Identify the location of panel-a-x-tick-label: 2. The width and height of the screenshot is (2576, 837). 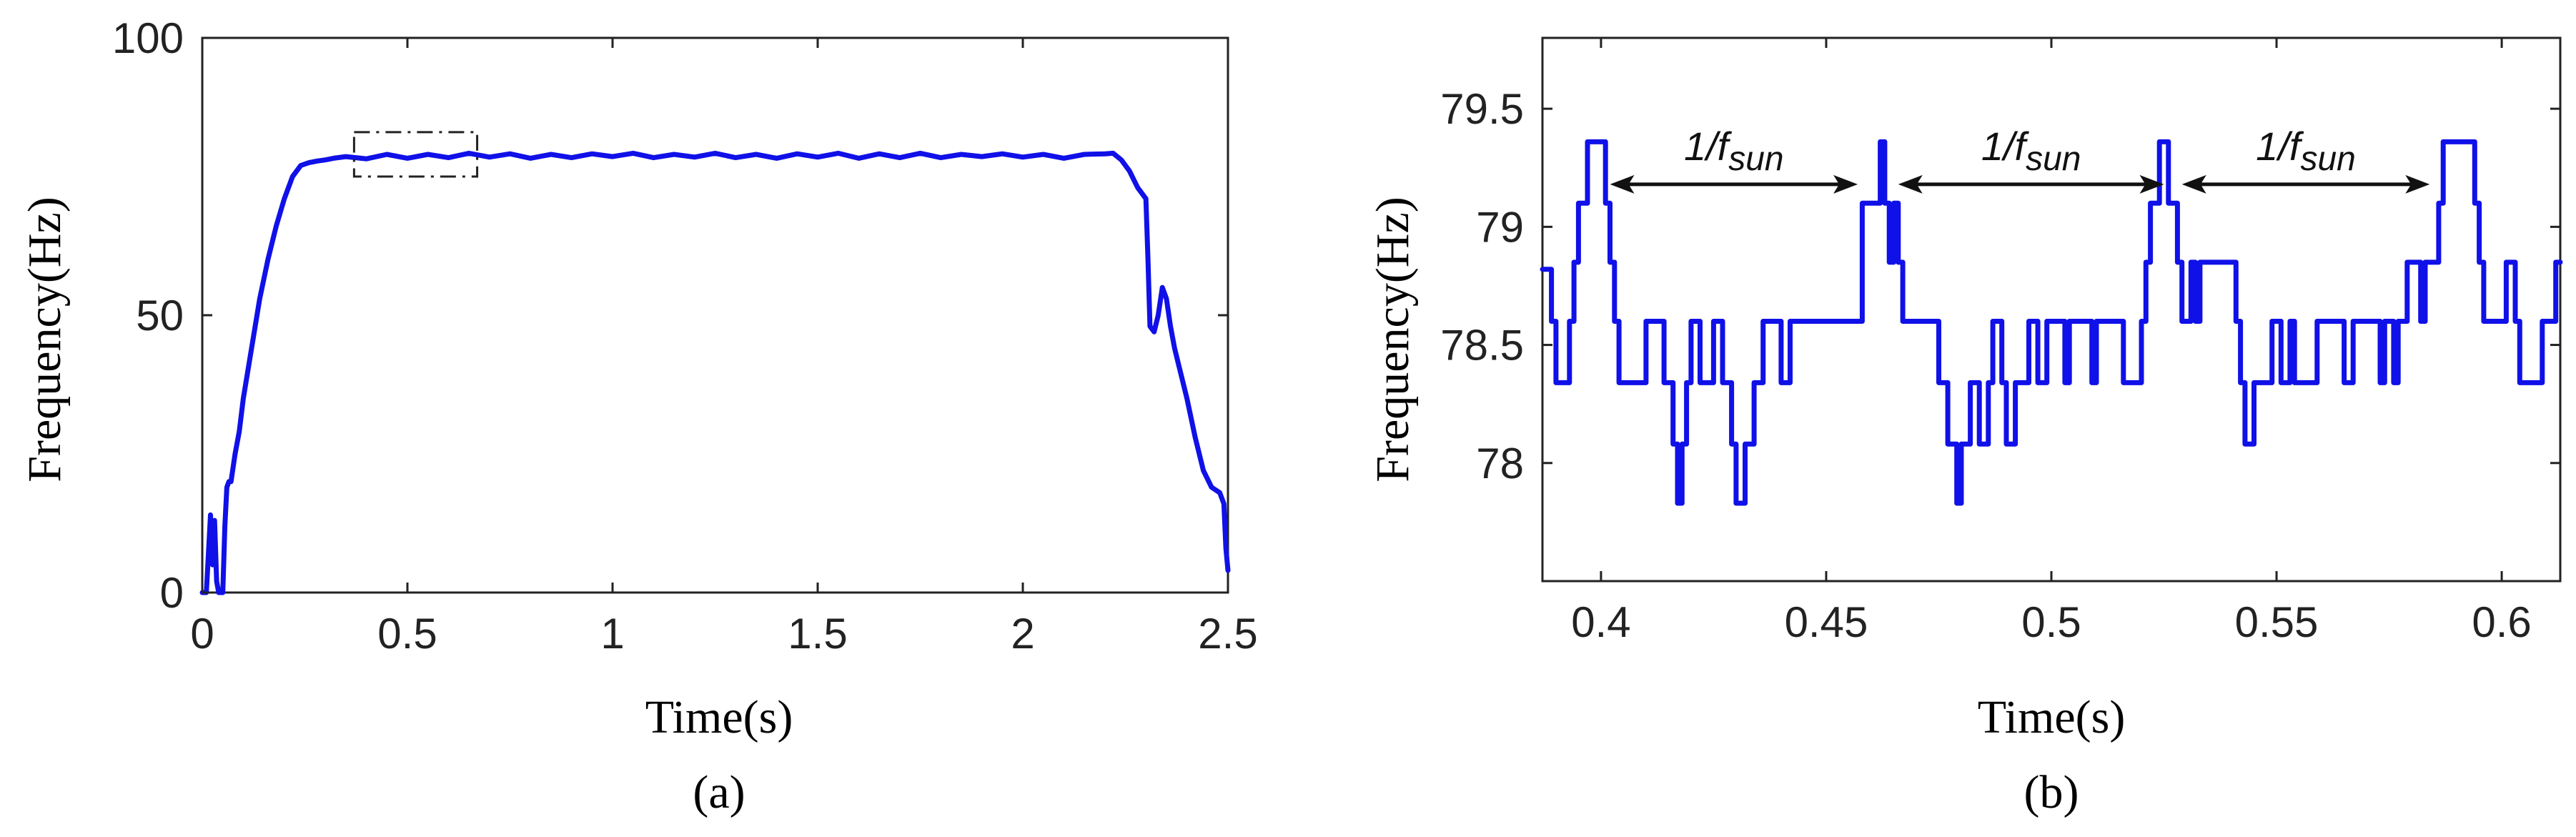
(1023, 634).